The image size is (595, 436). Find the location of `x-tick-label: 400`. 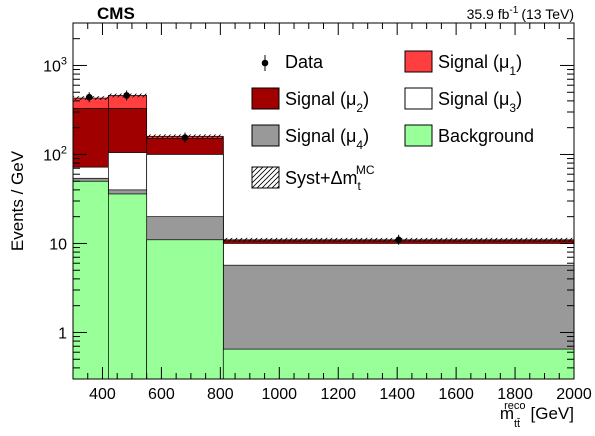

x-tick-label: 400 is located at coordinates (102, 394).